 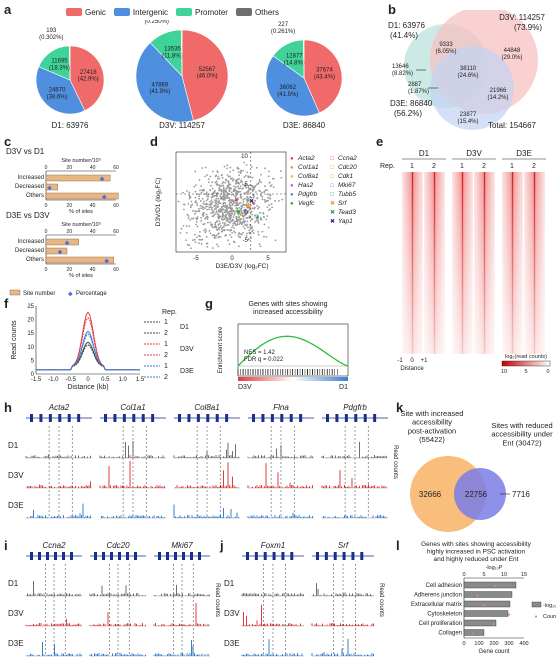 I want to click on l-category-line: Adherens junction, so click(x=438, y=596).